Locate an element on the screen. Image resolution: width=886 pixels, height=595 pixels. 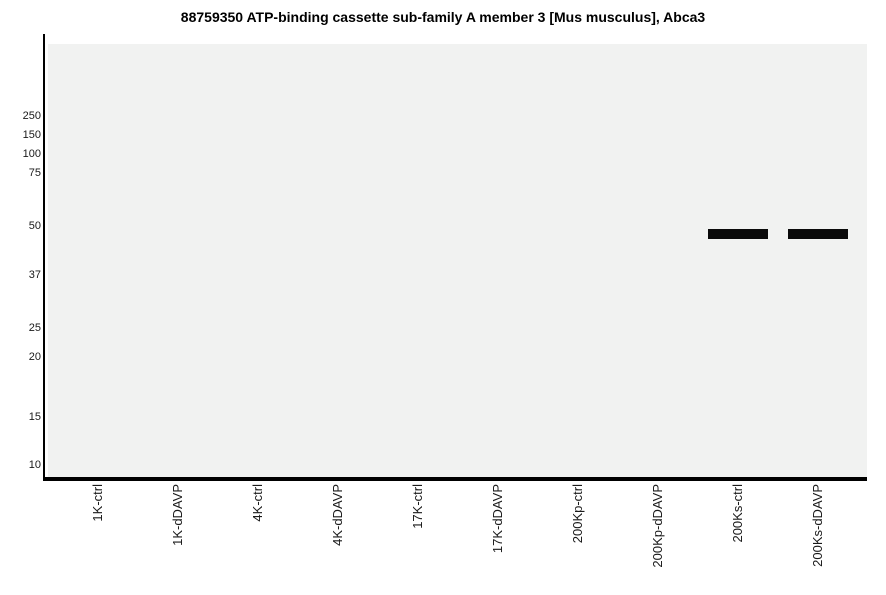
x-lane-label: 4K-ctrl is located at coordinates (257, 503).